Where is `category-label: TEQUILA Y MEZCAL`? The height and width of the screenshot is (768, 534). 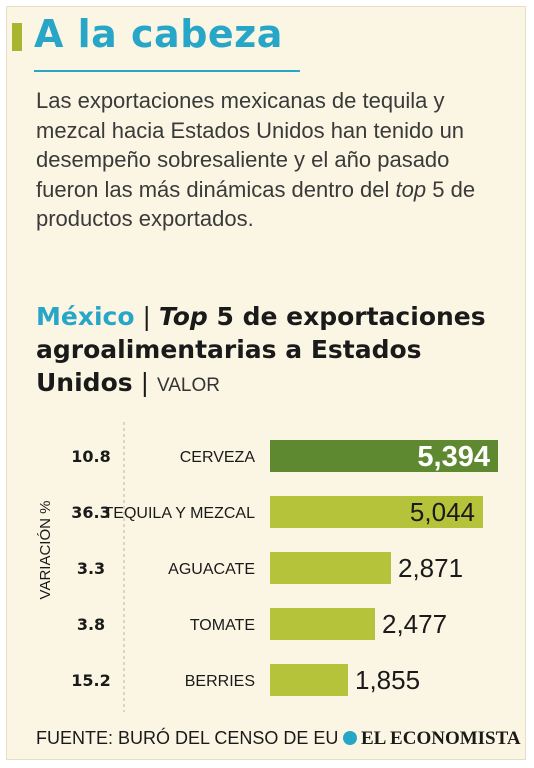
category-label: TEQUILA Y MEZCAL is located at coordinates (180, 513).